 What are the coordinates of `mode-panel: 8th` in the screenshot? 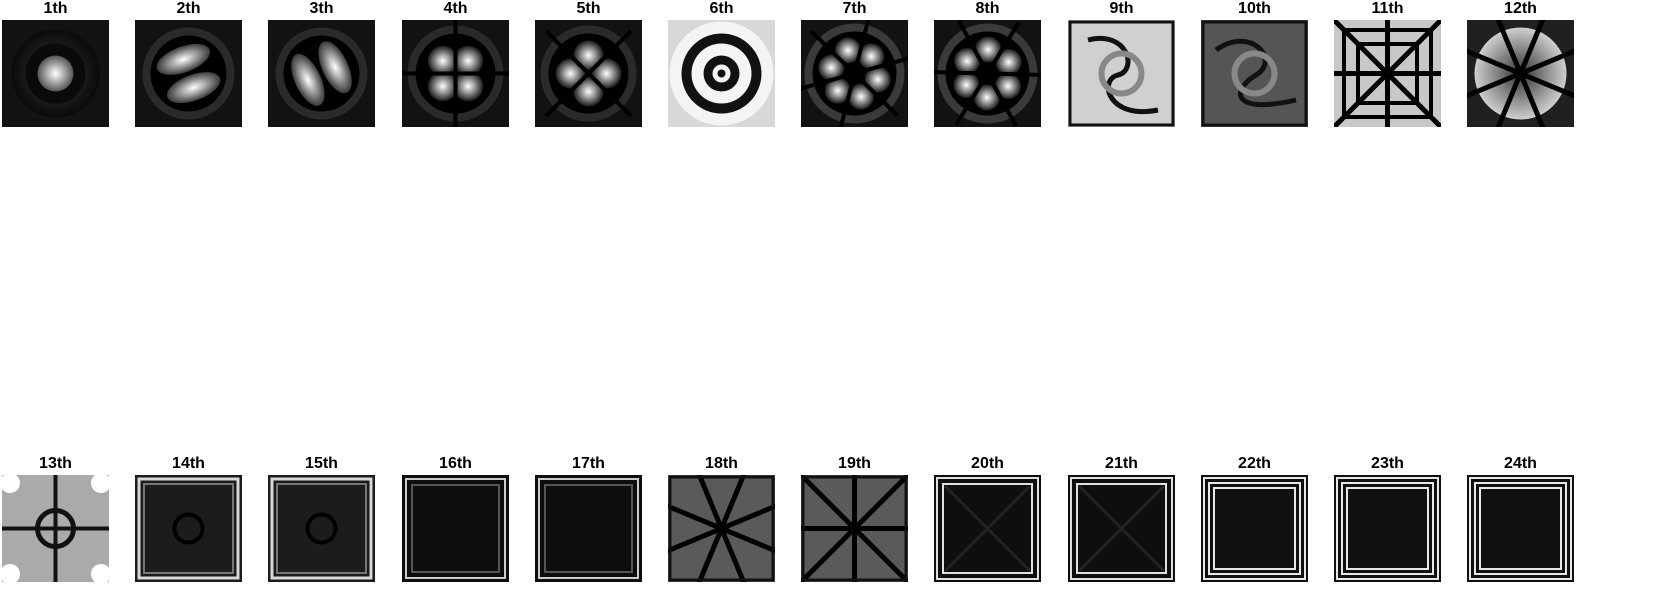 It's located at (987, 63).